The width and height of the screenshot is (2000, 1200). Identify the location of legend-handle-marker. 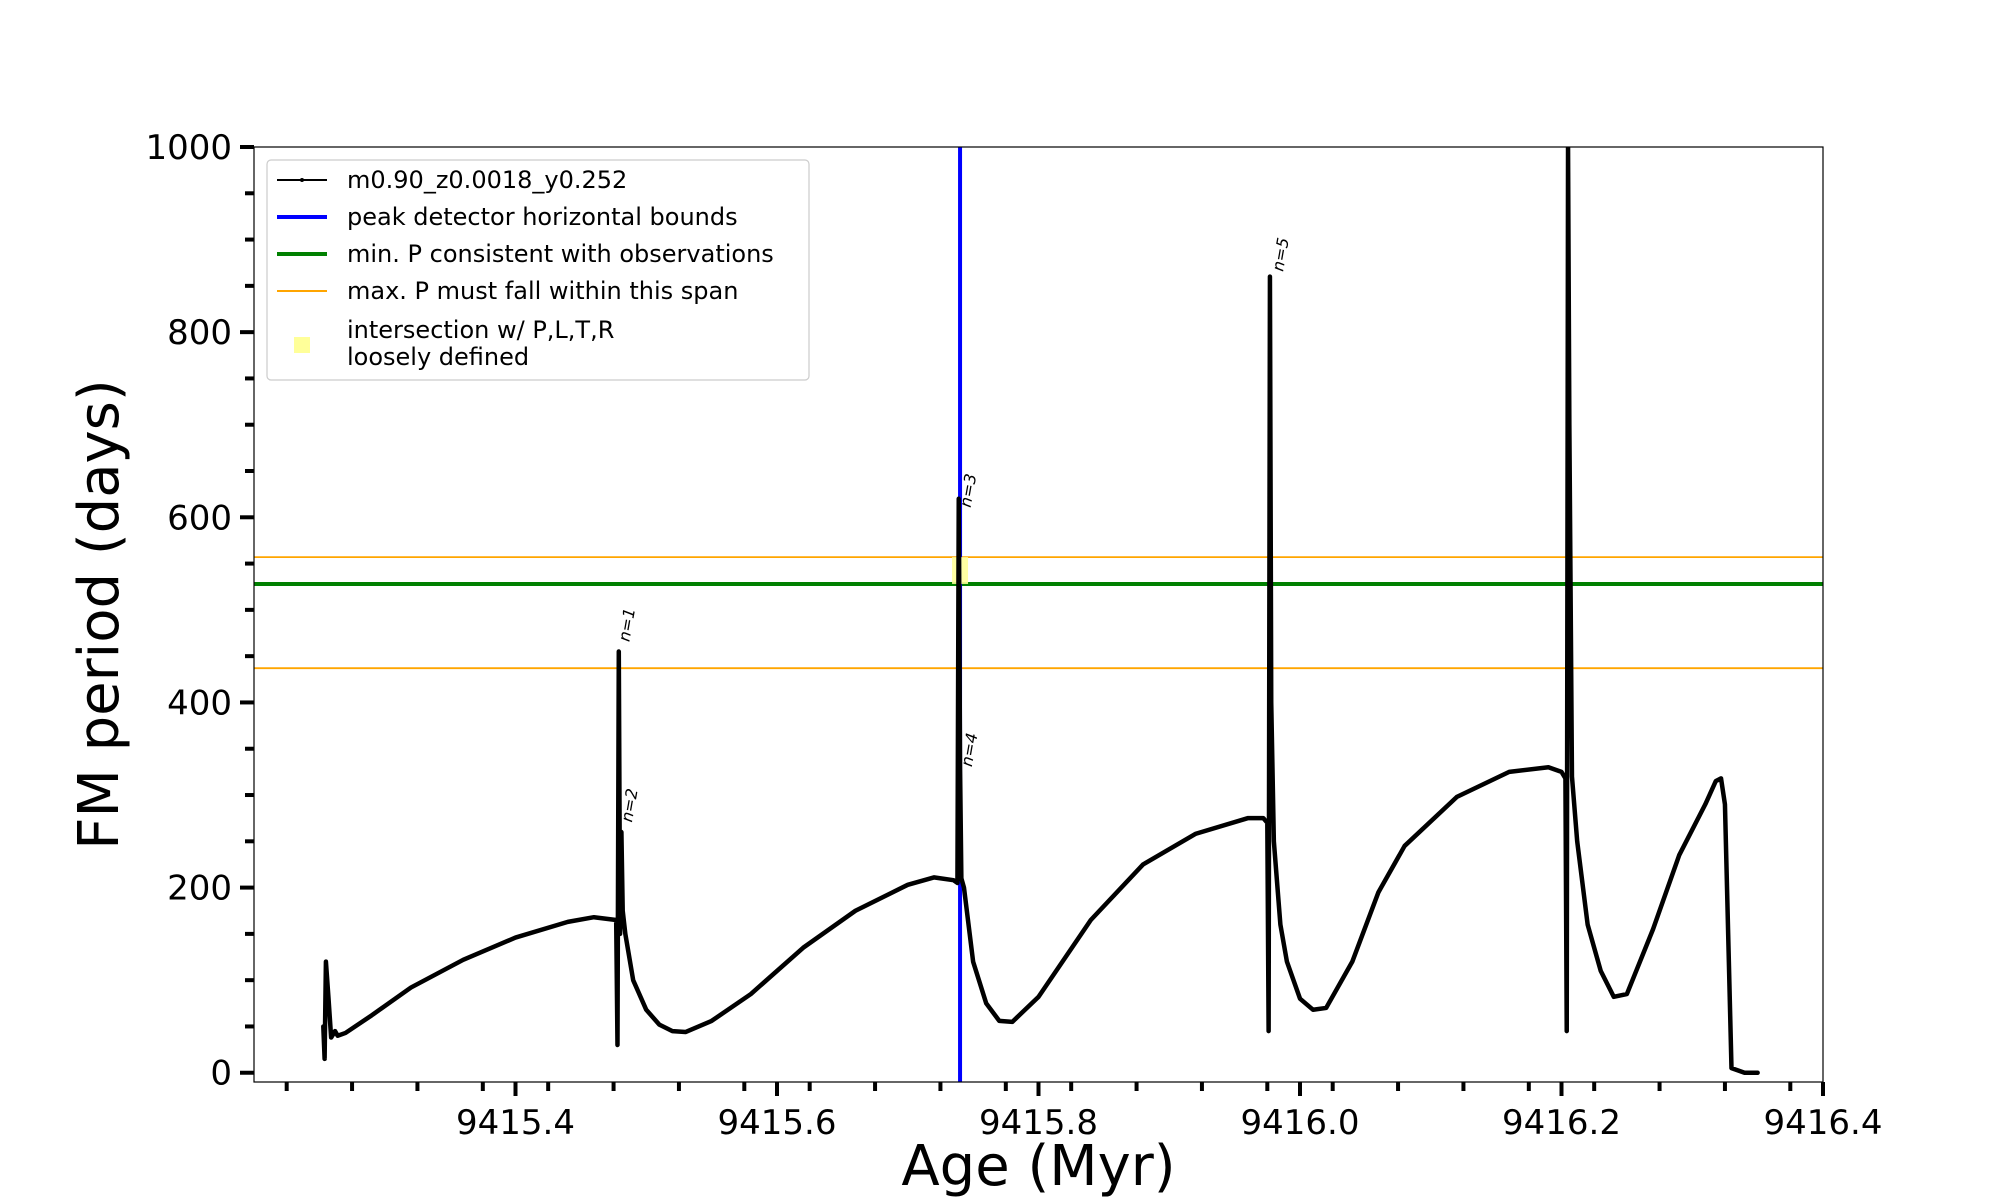
(302, 180).